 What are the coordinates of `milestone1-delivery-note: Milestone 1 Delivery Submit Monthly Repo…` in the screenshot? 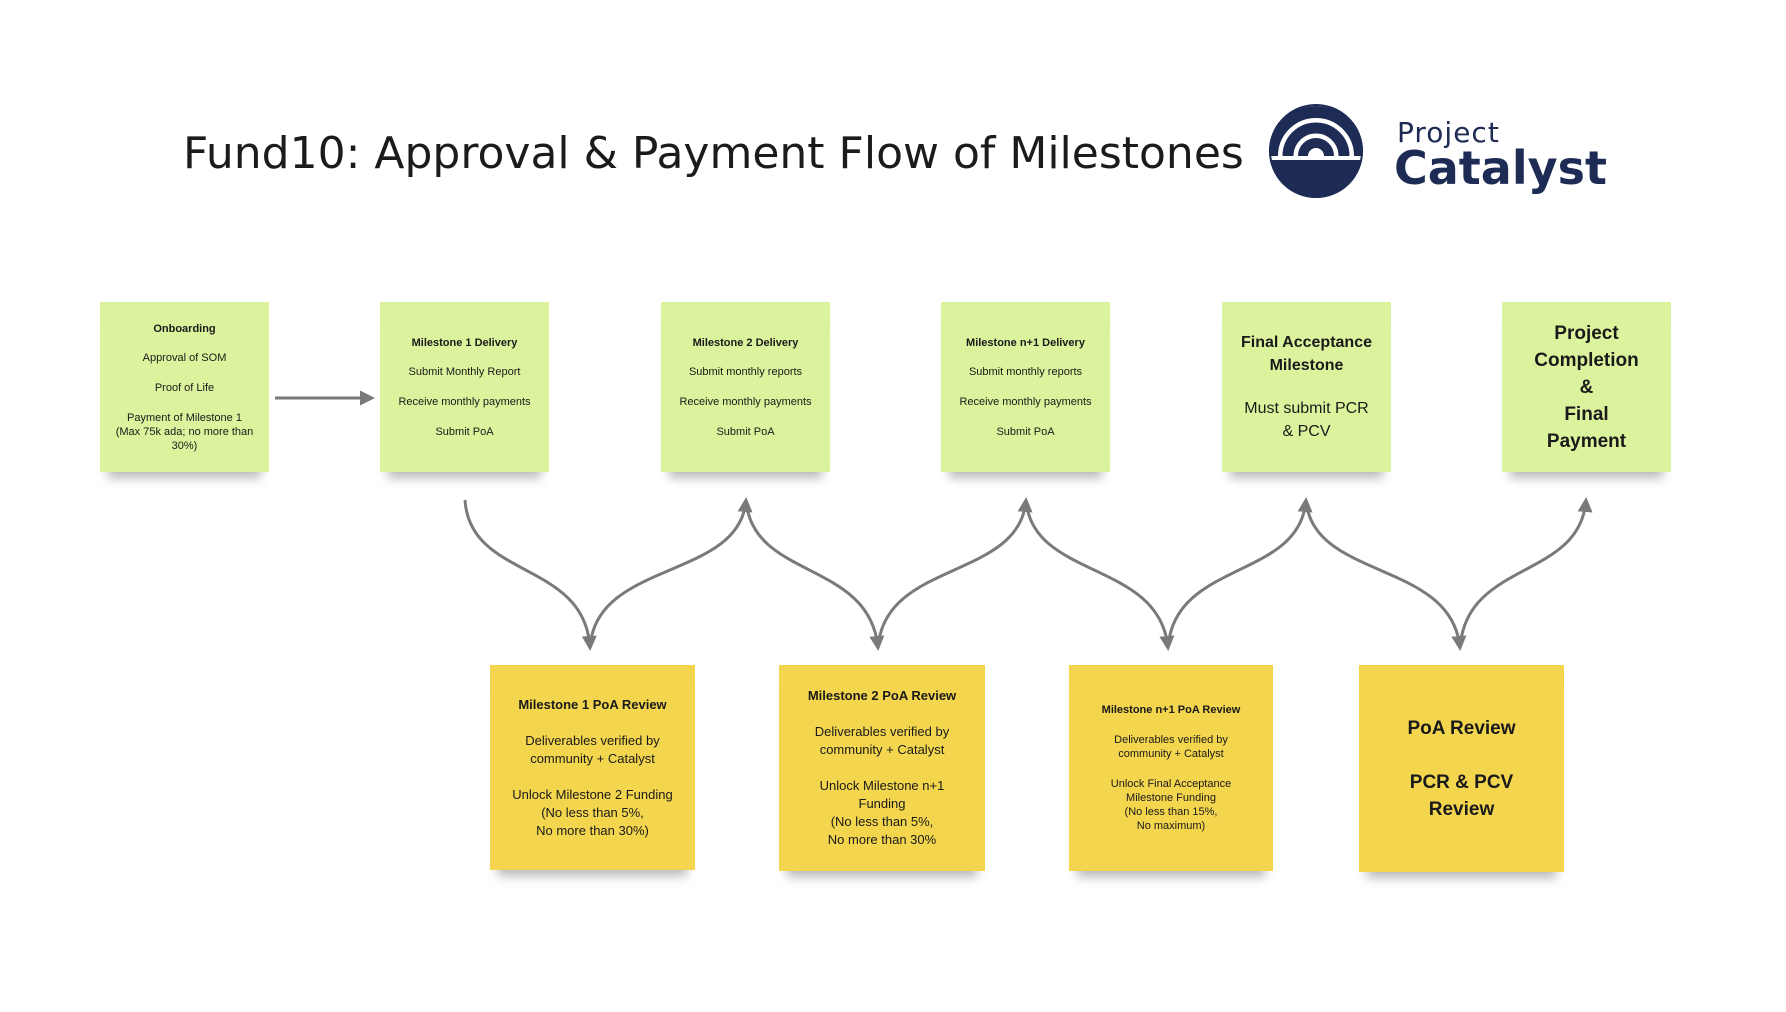 It's located at (464, 387).